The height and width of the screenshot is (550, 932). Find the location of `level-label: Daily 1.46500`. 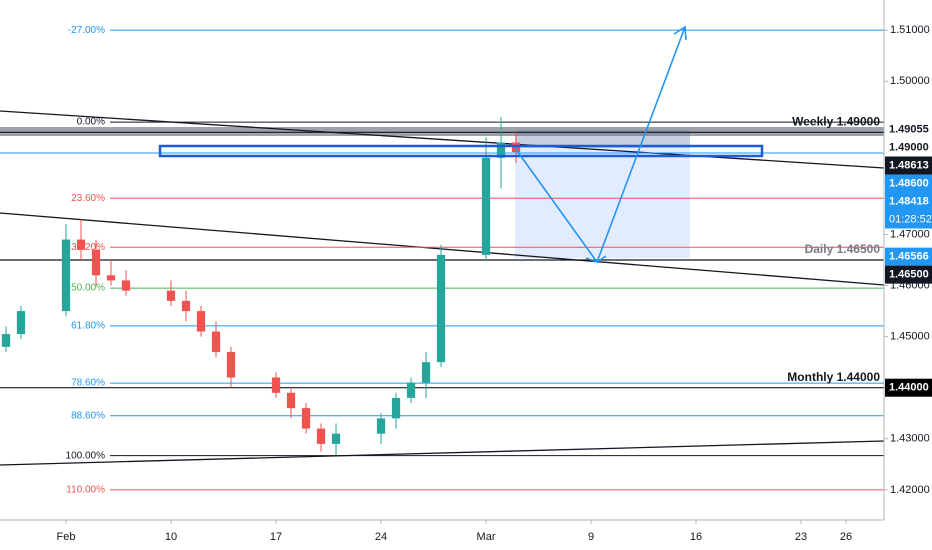

level-label: Daily 1.46500 is located at coordinates (843, 249).